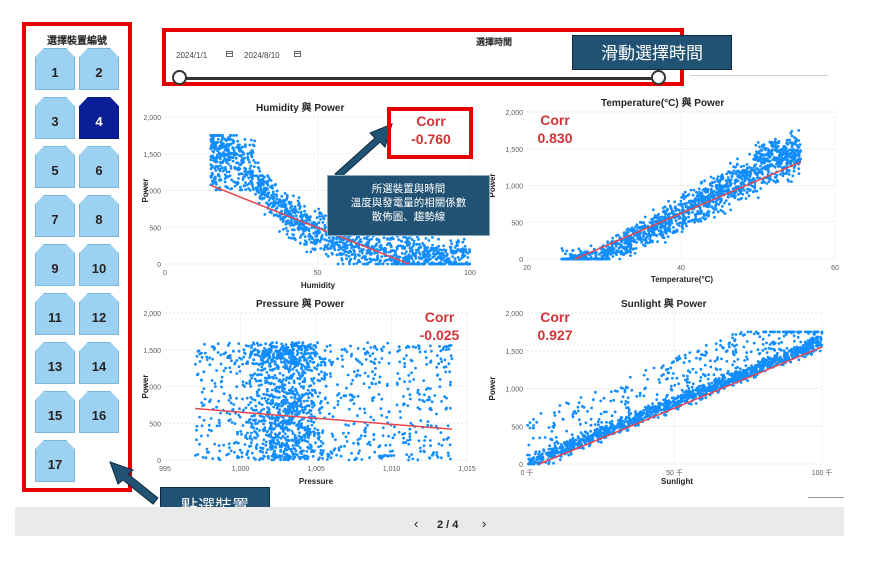 The height and width of the screenshot is (562, 885). I want to click on y-tick-label: 0, so click(521, 260).